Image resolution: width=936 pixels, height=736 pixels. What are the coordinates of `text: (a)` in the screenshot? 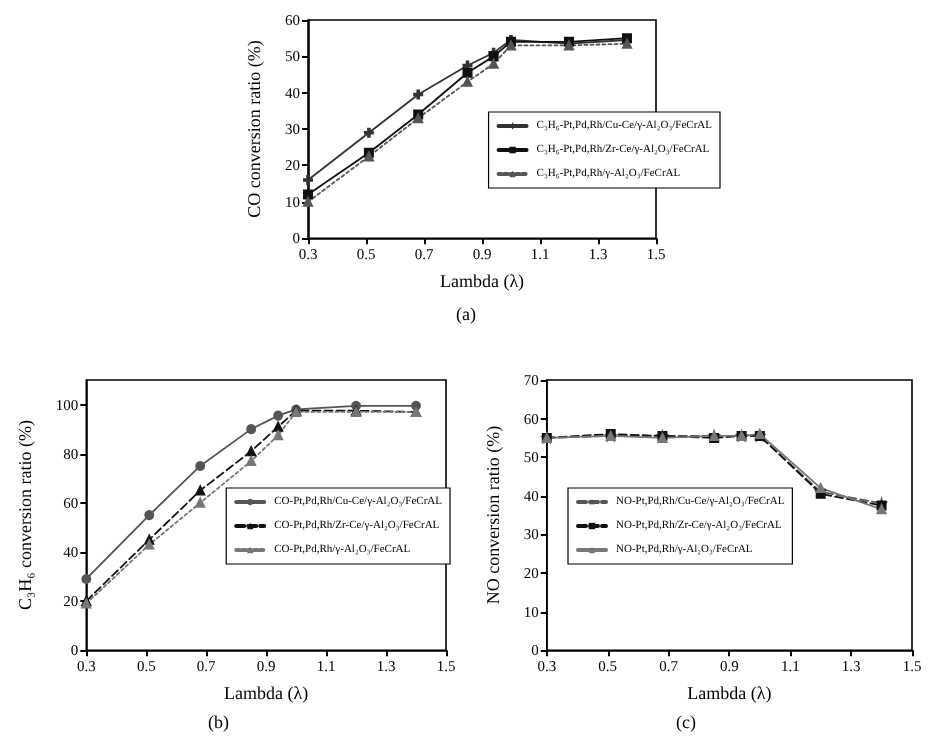 It's located at (466, 314).